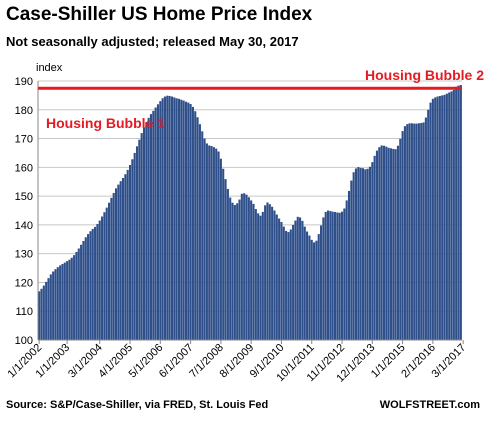 This screenshot has width=492, height=424. What do you see at coordinates (24, 197) in the screenshot?
I see `y-tick-label: 150` at bounding box center [24, 197].